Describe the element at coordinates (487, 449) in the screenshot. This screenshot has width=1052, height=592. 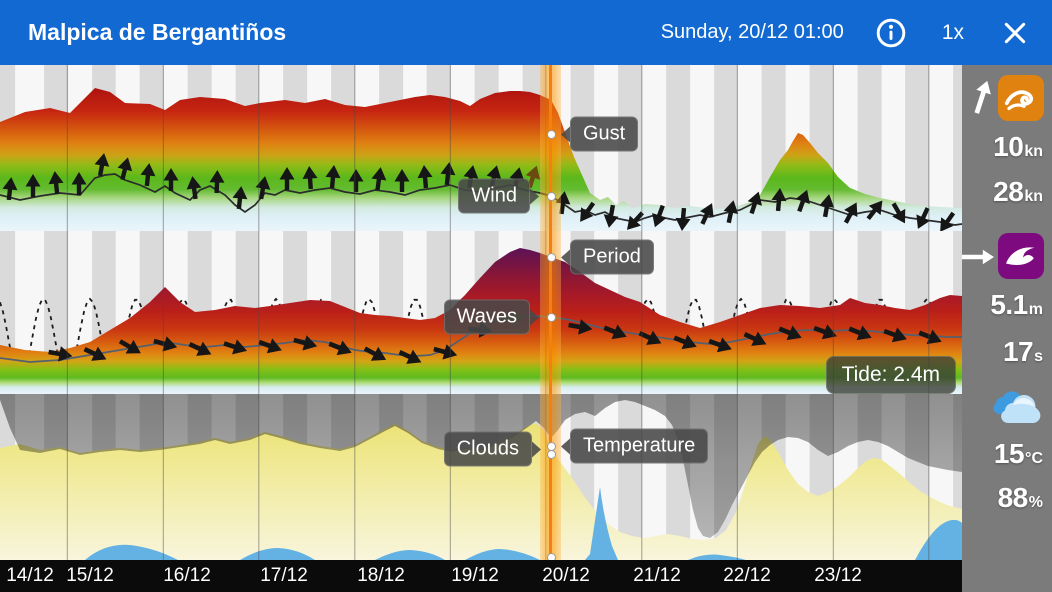
I see `clouds-tooltip: Clouds` at that location.